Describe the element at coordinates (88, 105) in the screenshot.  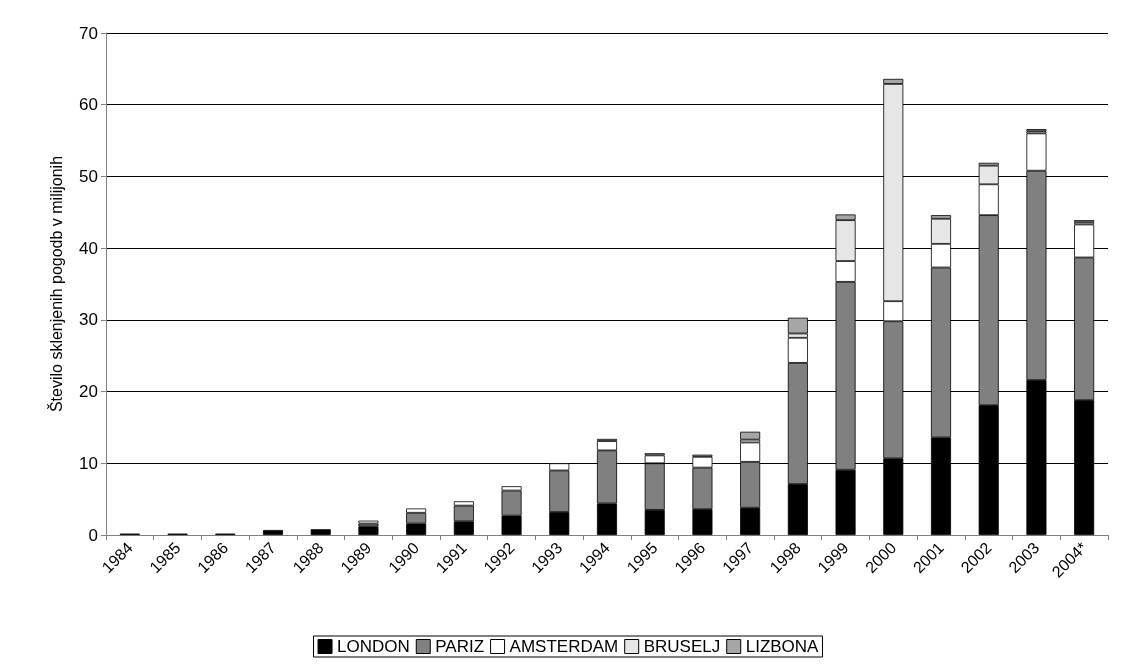
I see `y-tick-label: 60` at that location.